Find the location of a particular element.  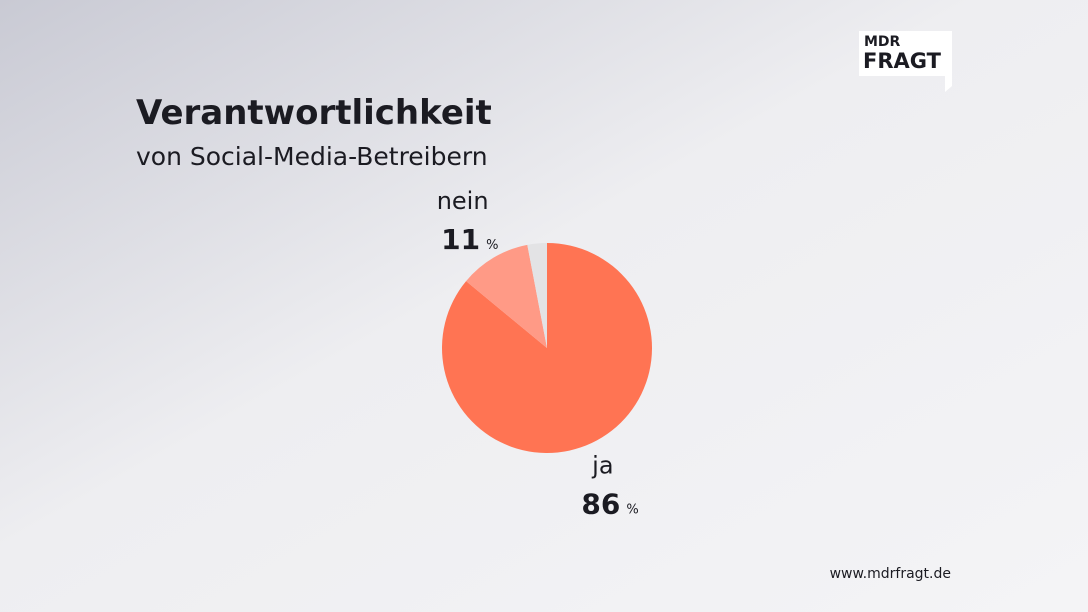

logo-bottom: FRAGT is located at coordinates (902, 61).